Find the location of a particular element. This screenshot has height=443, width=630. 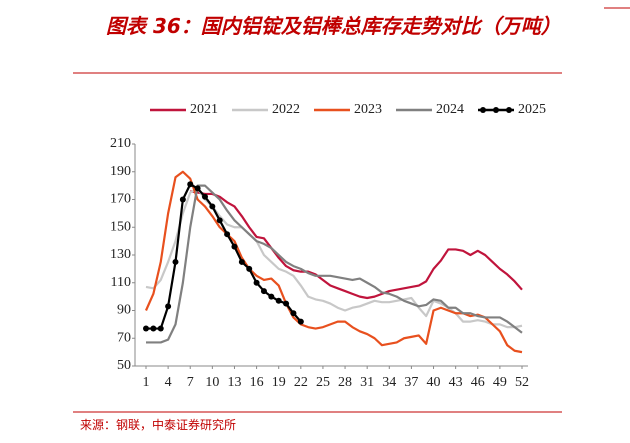

y-tick-label: 170 is located at coordinates (120, 199).